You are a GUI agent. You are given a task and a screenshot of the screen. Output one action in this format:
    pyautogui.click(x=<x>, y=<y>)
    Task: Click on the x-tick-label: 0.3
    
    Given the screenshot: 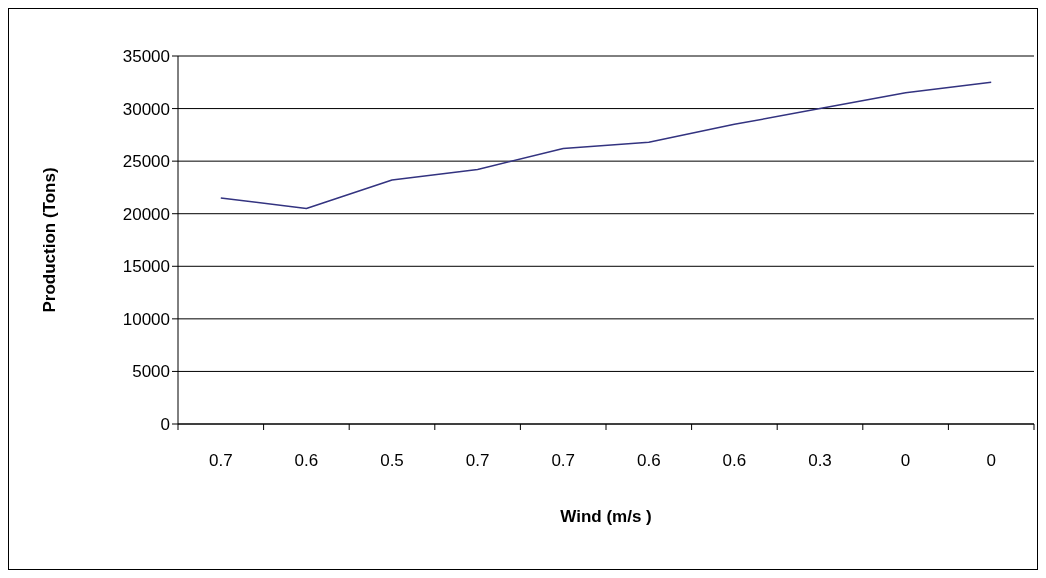 What is the action you would take?
    pyautogui.click(x=820, y=460)
    